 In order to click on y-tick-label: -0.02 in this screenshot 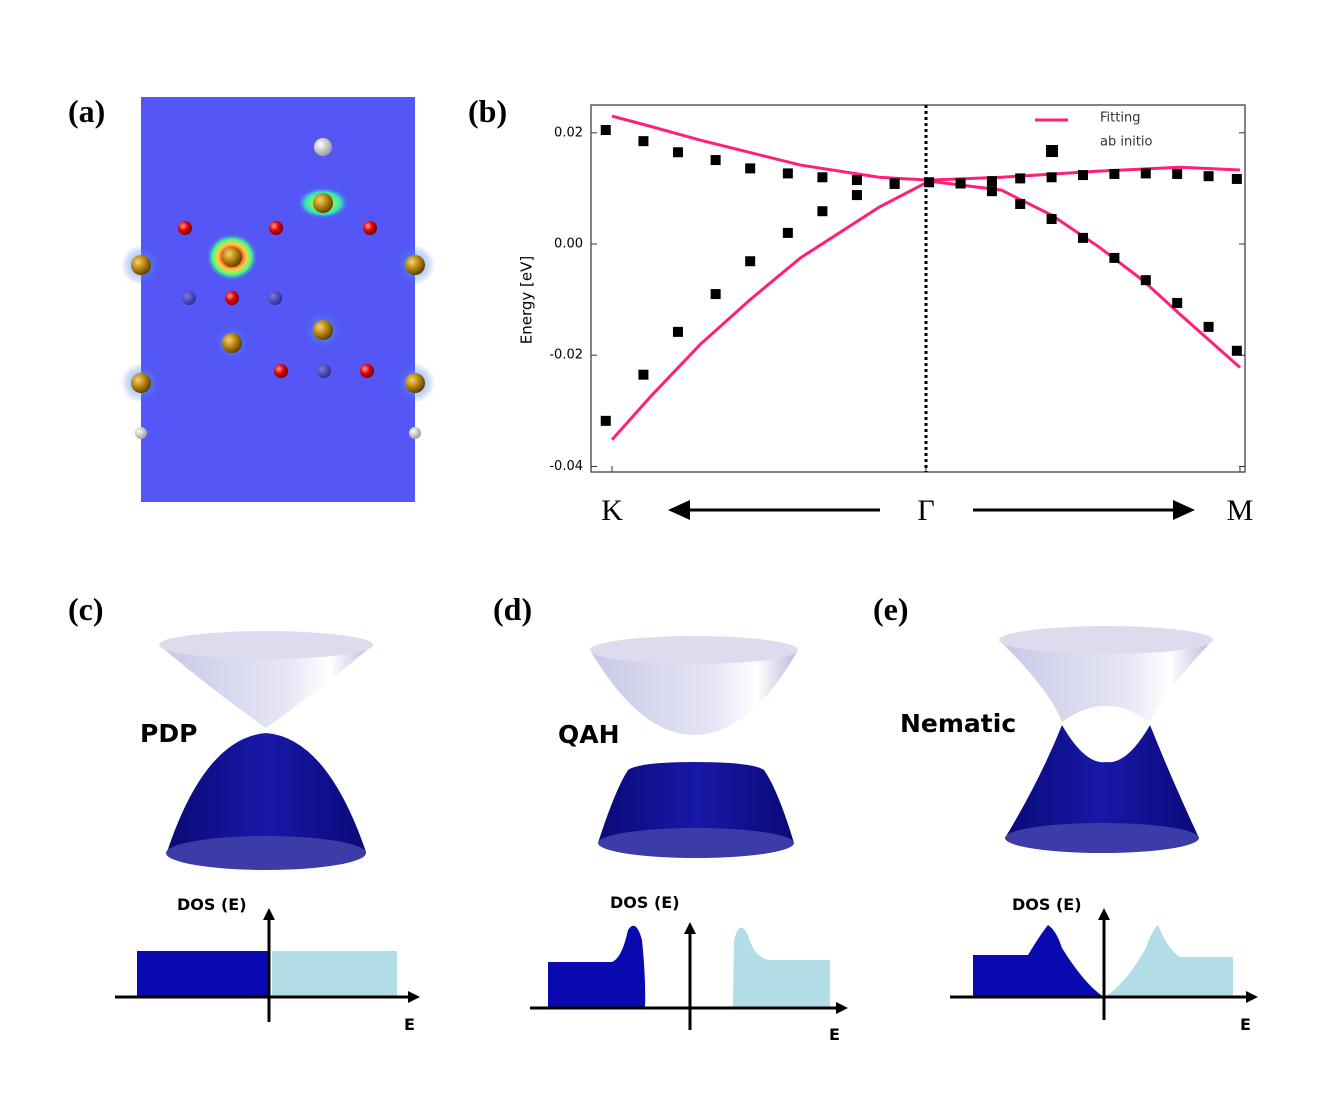, I will do `click(566, 355)`.